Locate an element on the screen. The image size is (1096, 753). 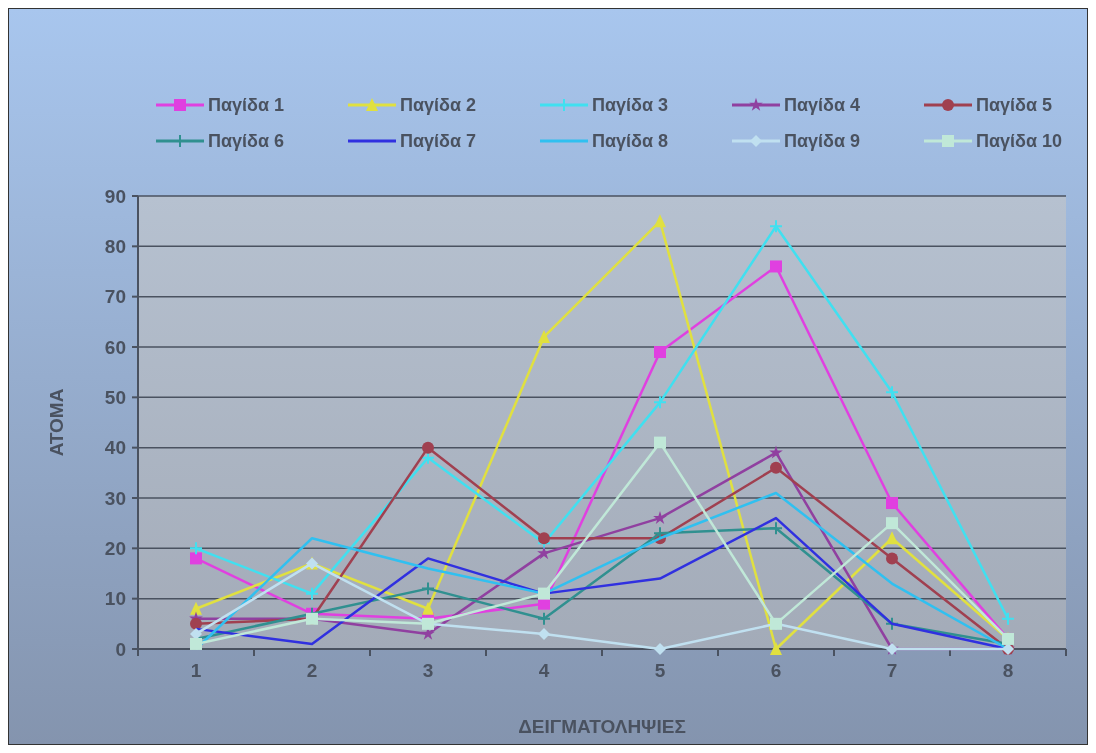
legend-label: Παγίδα 2 is located at coordinates (438, 105).